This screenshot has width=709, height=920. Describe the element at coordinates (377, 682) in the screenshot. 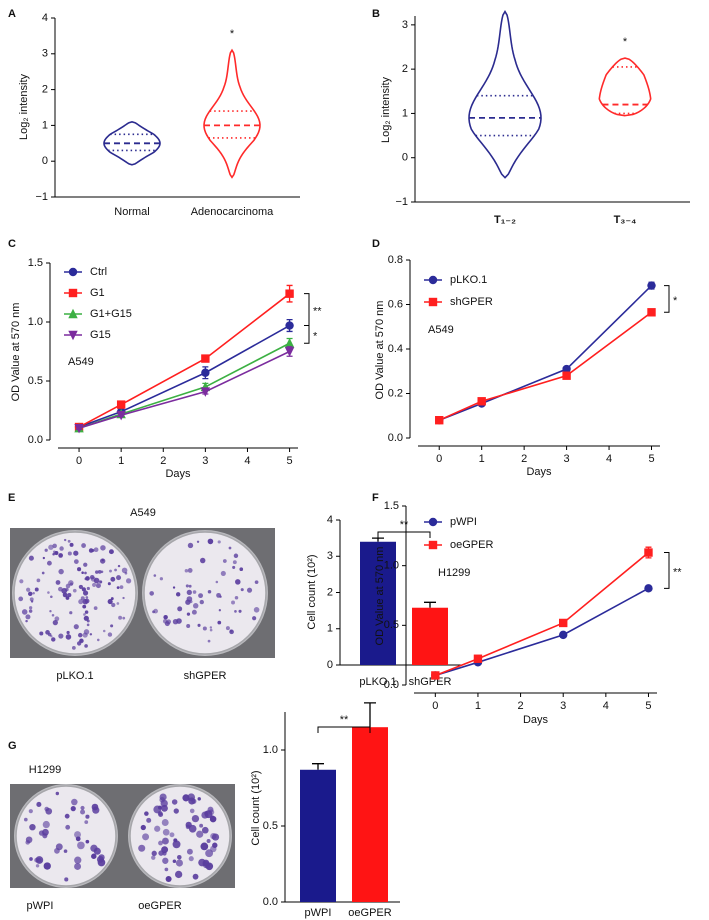

I see `x-tick-label: pLKO.1` at that location.